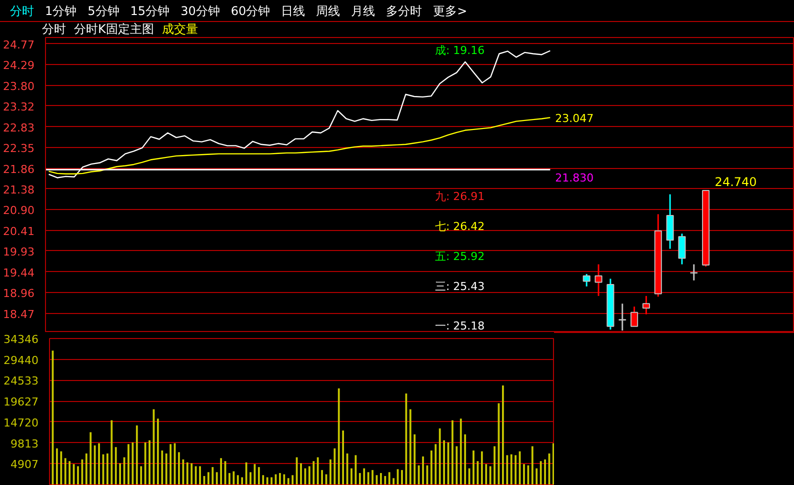 This screenshot has height=485, width=794. I want to click on y-tick-label: 14720, so click(21, 423).